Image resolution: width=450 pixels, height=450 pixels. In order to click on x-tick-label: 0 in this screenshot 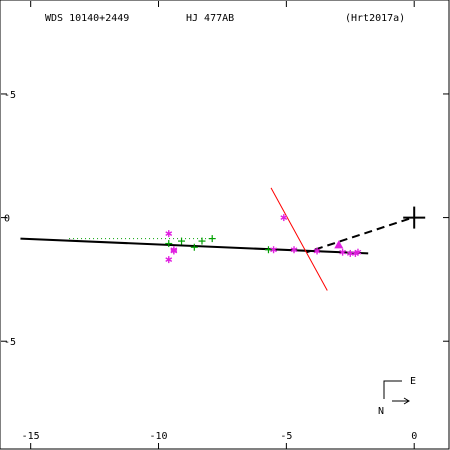, I will do `click(414, 436)`.